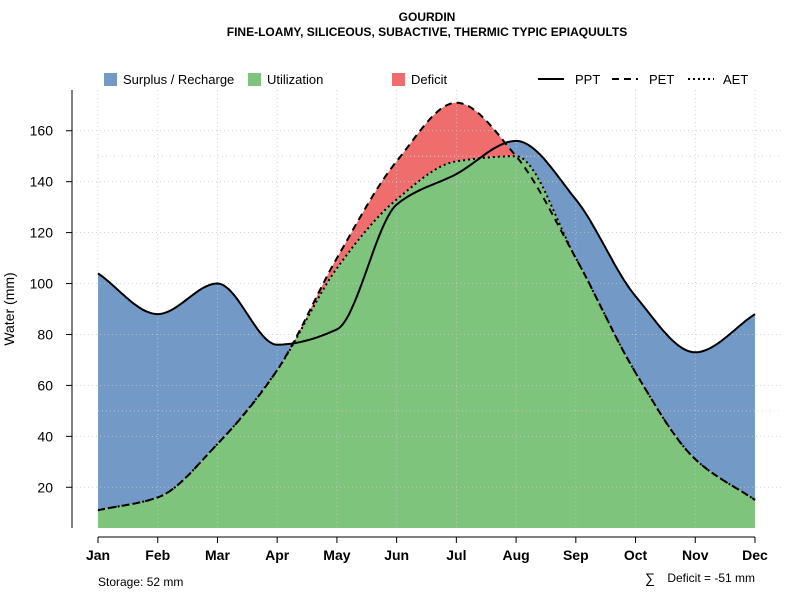 This screenshot has height=600, width=800. Describe the element at coordinates (398, 79) in the screenshot. I see `legend-swatch-deficit` at that location.